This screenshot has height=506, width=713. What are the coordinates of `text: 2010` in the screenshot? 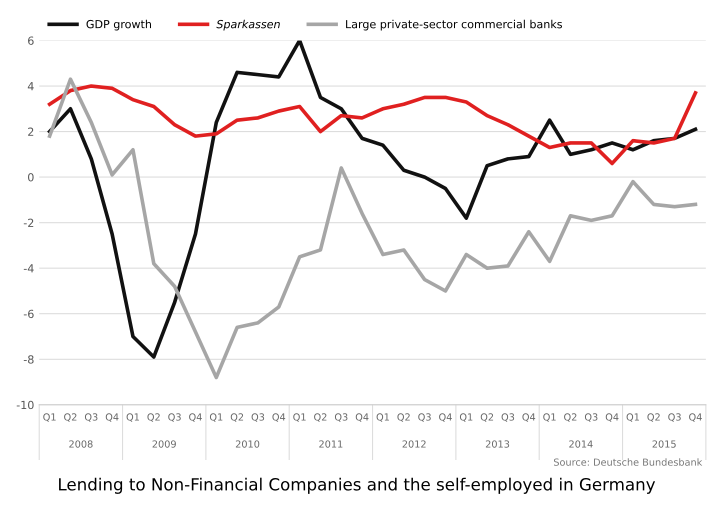 It's located at (248, 444).